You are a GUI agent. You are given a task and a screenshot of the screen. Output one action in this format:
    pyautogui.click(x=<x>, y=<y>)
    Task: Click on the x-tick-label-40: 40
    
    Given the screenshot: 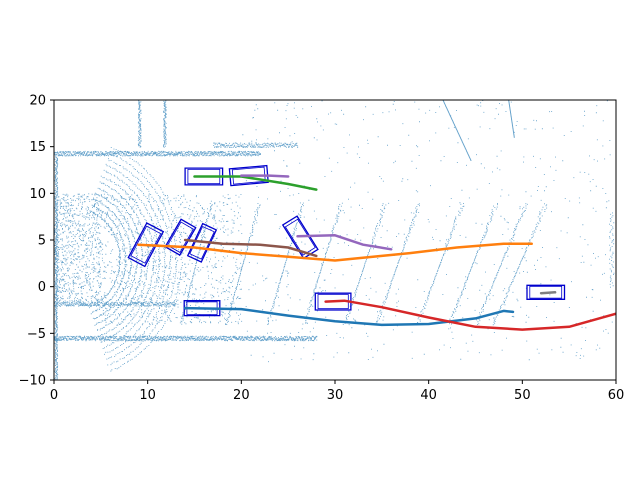 What is the action you would take?
    pyautogui.click(x=428, y=395)
    